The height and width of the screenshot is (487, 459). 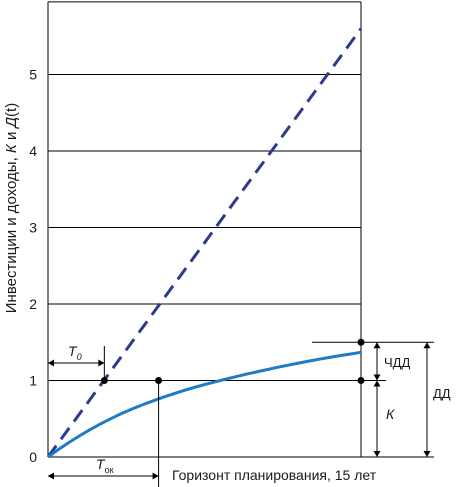 What do you see at coordinates (11, 233) in the screenshot?
I see `y-axis-label-main: Инвестиции и доходы,` at bounding box center [11, 233].